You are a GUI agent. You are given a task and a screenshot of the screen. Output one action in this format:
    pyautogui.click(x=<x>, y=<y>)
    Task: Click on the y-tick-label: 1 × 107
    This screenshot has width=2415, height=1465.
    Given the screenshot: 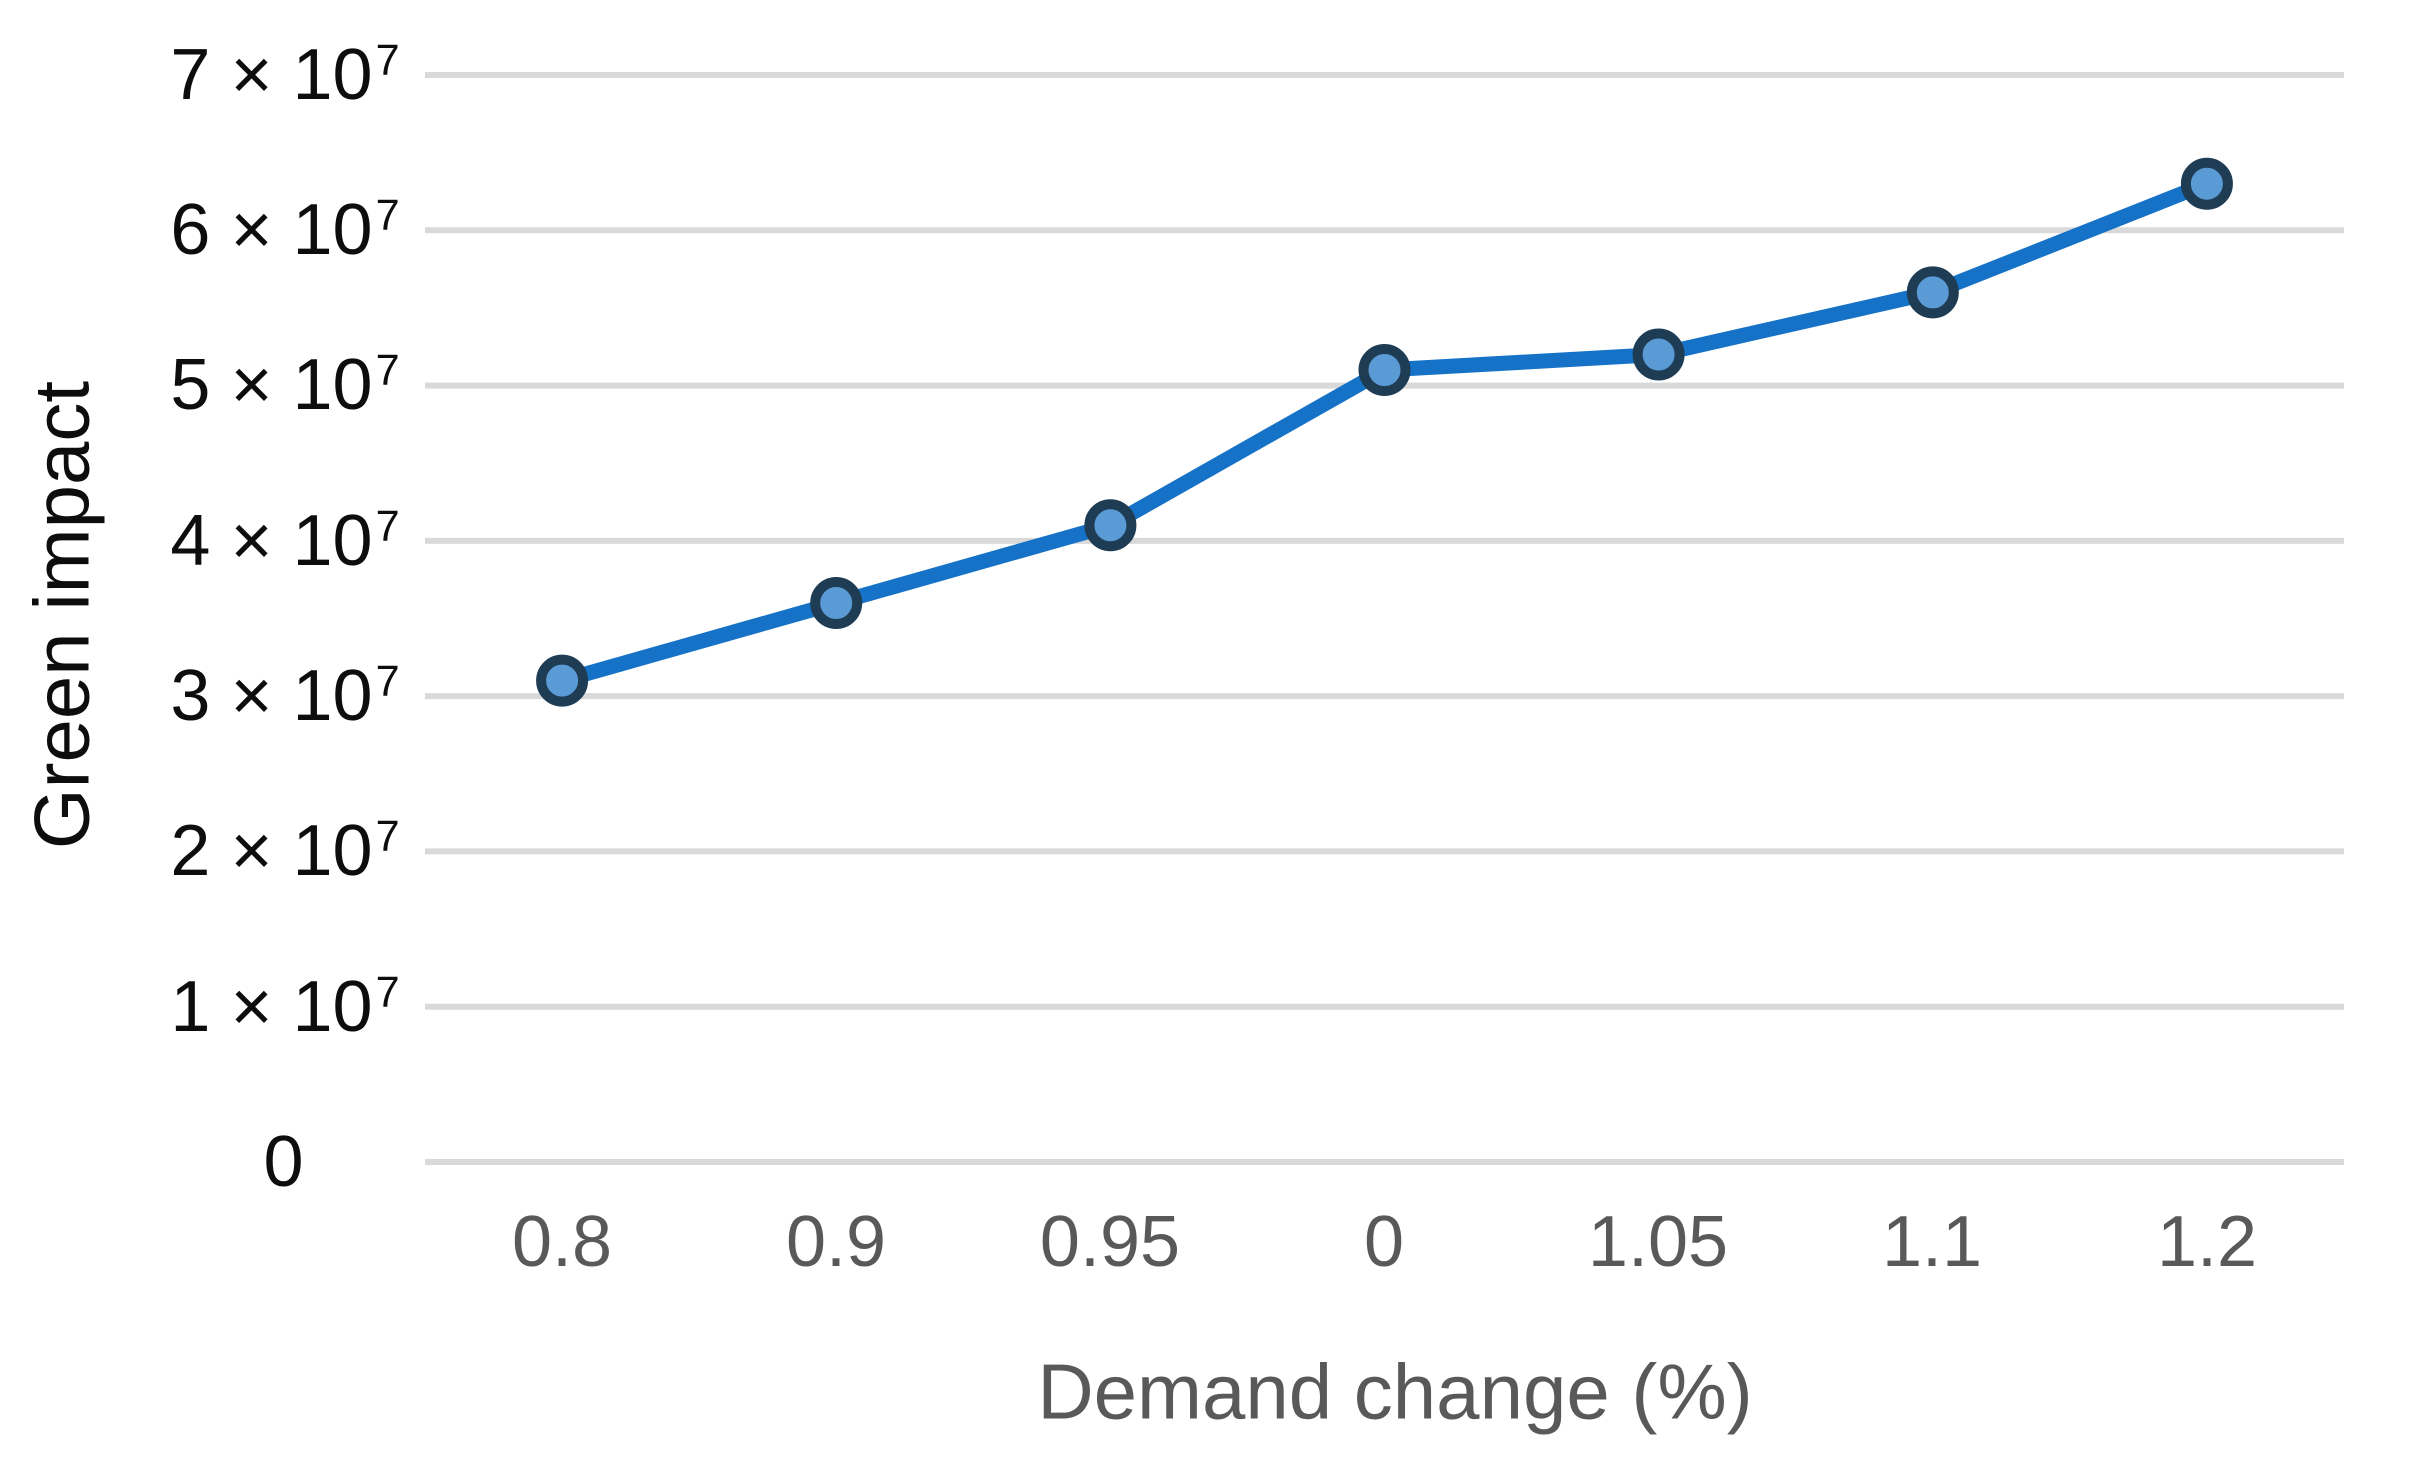 What is the action you would take?
    pyautogui.click(x=285, y=1007)
    